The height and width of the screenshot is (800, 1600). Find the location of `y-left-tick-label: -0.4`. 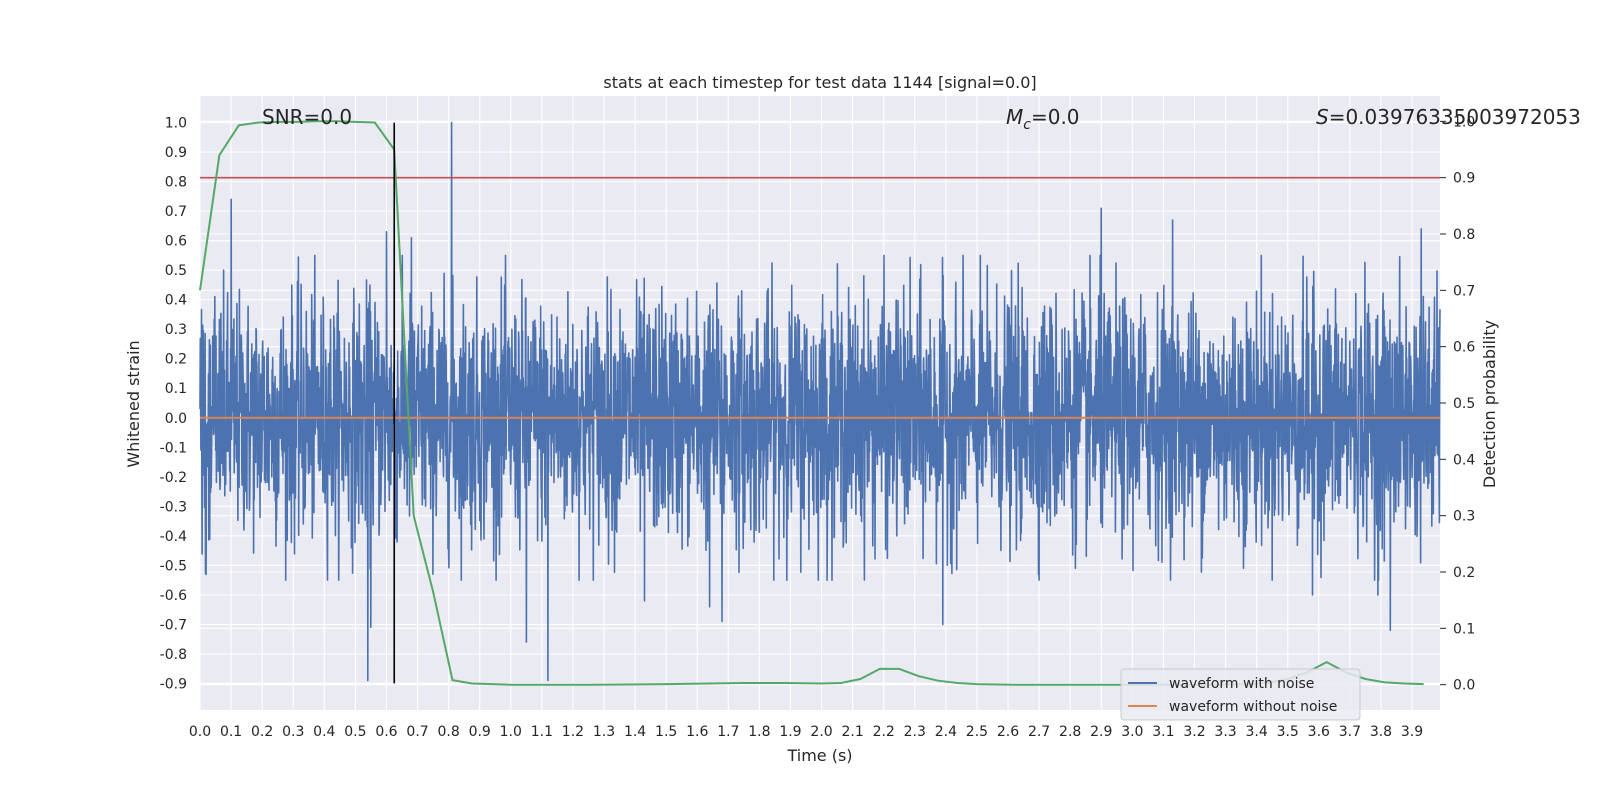

y-left-tick-label: -0.4 is located at coordinates (173, 537).